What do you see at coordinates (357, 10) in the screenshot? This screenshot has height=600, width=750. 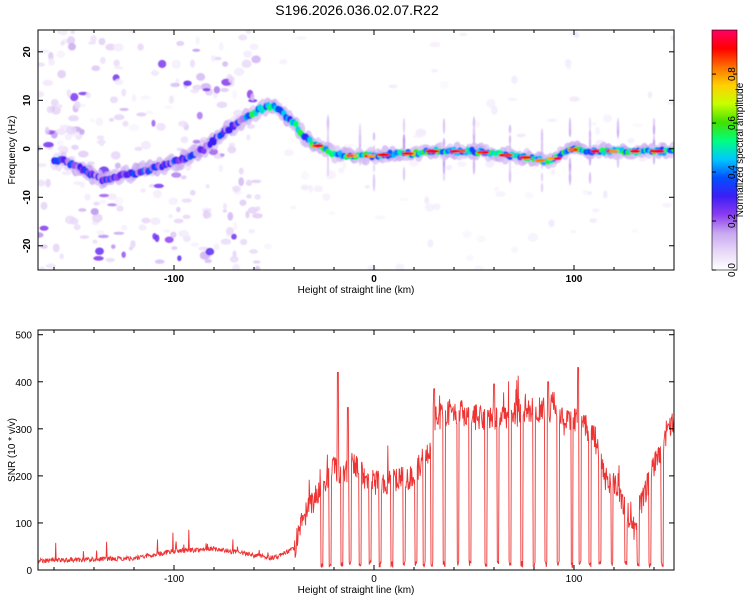 I see `figure-title: S196.2026.036.02.07.R22` at bounding box center [357, 10].